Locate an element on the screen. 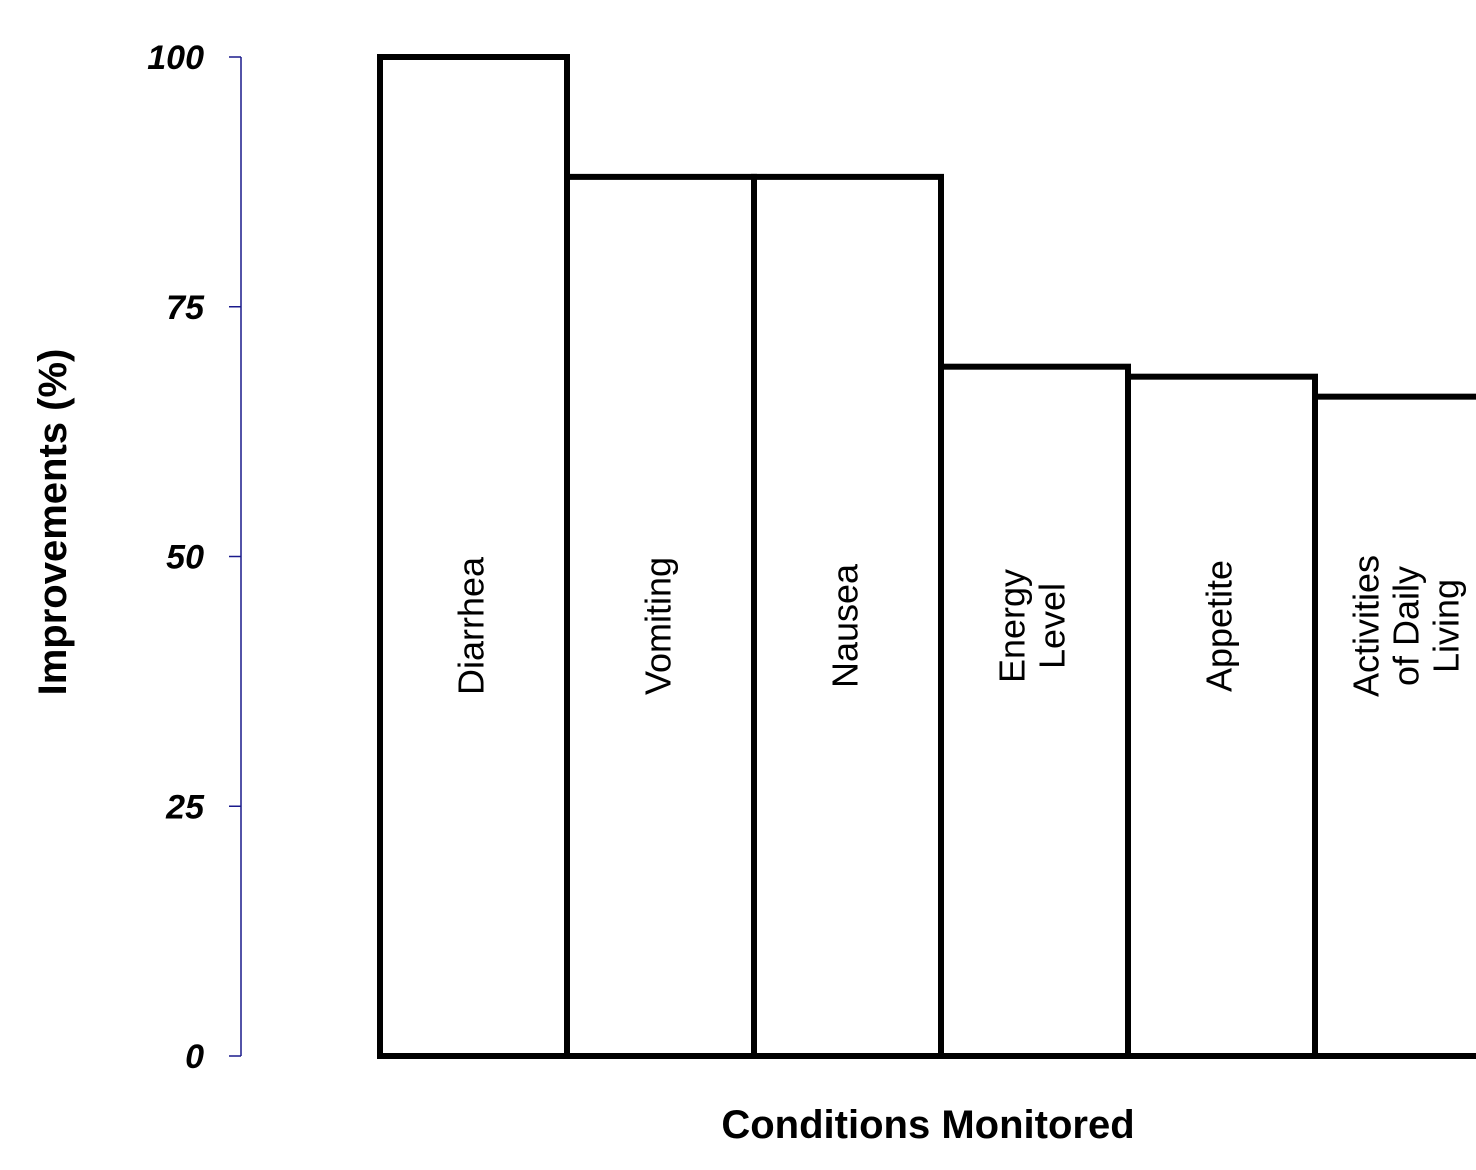 This screenshot has height=1170, width=1476. y-tick-label: 100 is located at coordinates (175, 58).